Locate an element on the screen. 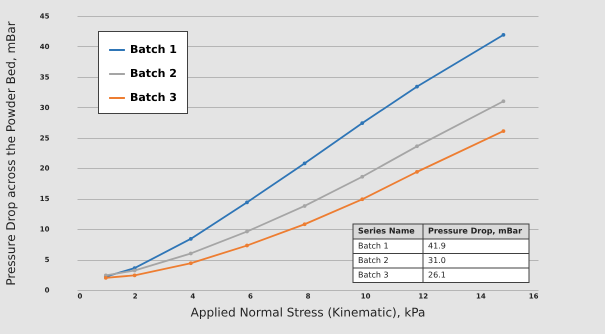 This screenshot has height=334, width=605. legend-label: Batch 3 is located at coordinates (153, 97).